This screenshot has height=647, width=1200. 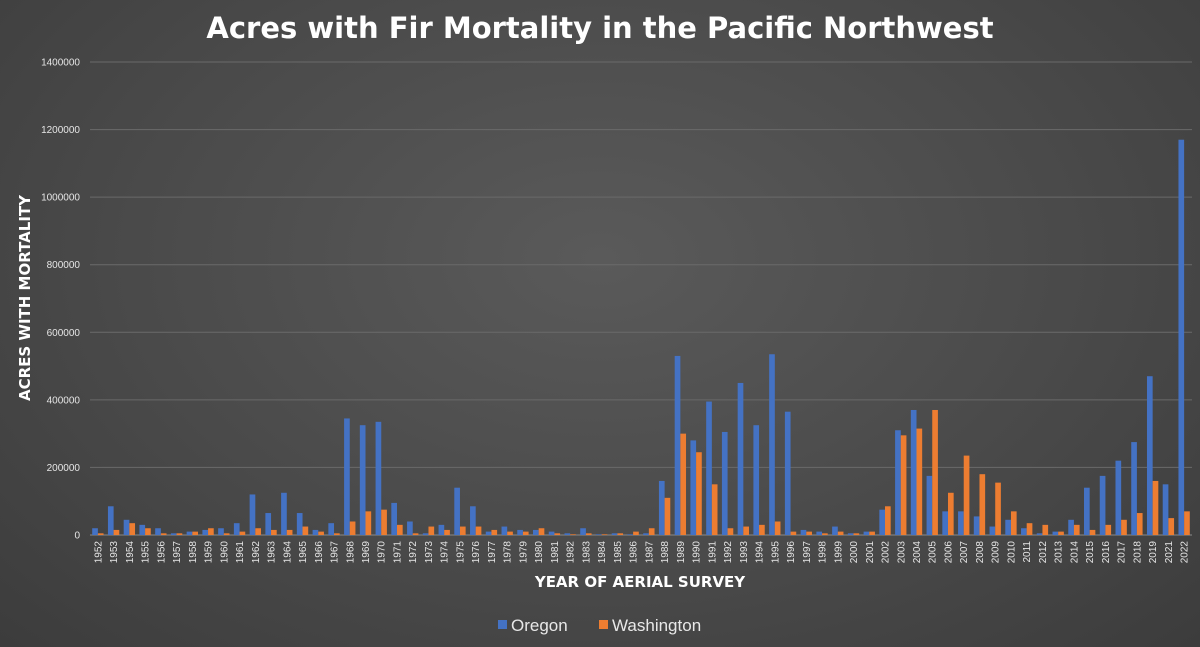 I want to click on bar-oregon-1955, so click(x=142, y=529).